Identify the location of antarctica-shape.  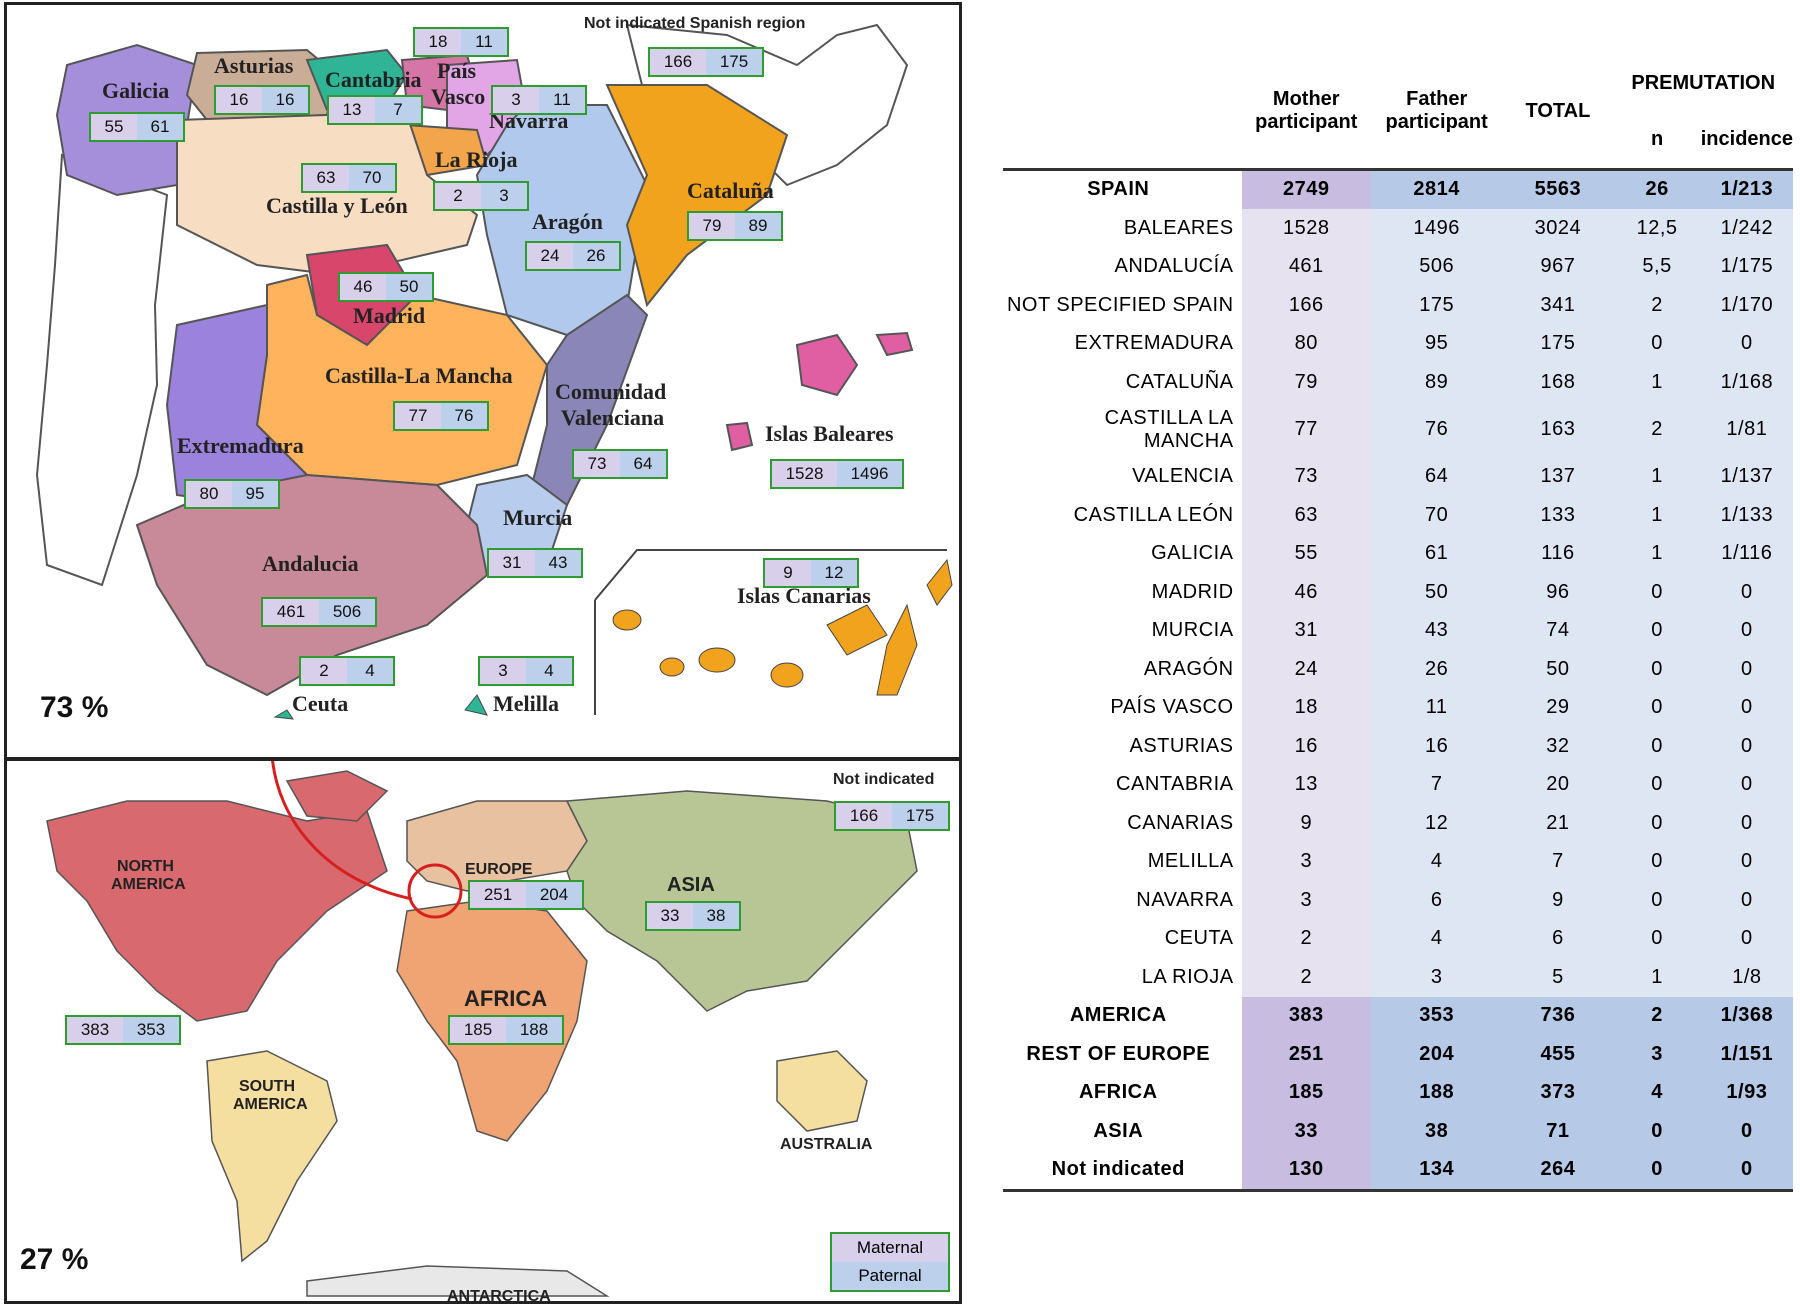
(458, 1281).